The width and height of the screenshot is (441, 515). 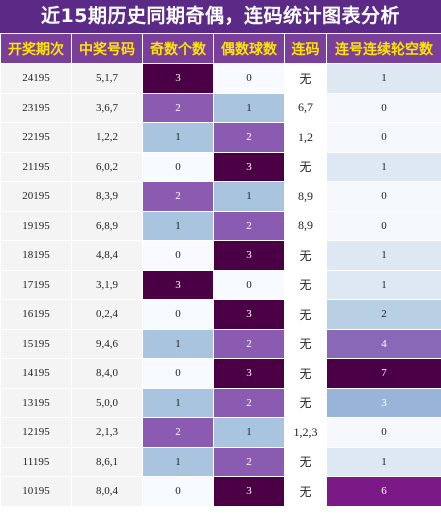 I want to click on streak-cell: 2, so click(x=383, y=314).